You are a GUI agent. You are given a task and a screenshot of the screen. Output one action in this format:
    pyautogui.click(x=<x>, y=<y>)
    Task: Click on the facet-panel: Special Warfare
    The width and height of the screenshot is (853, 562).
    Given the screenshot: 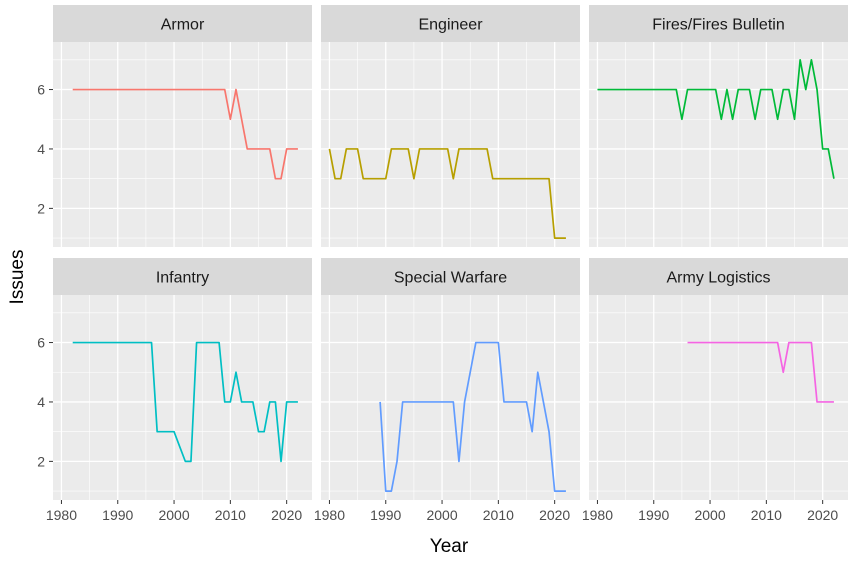 What is the action you would take?
    pyautogui.click(x=450, y=379)
    